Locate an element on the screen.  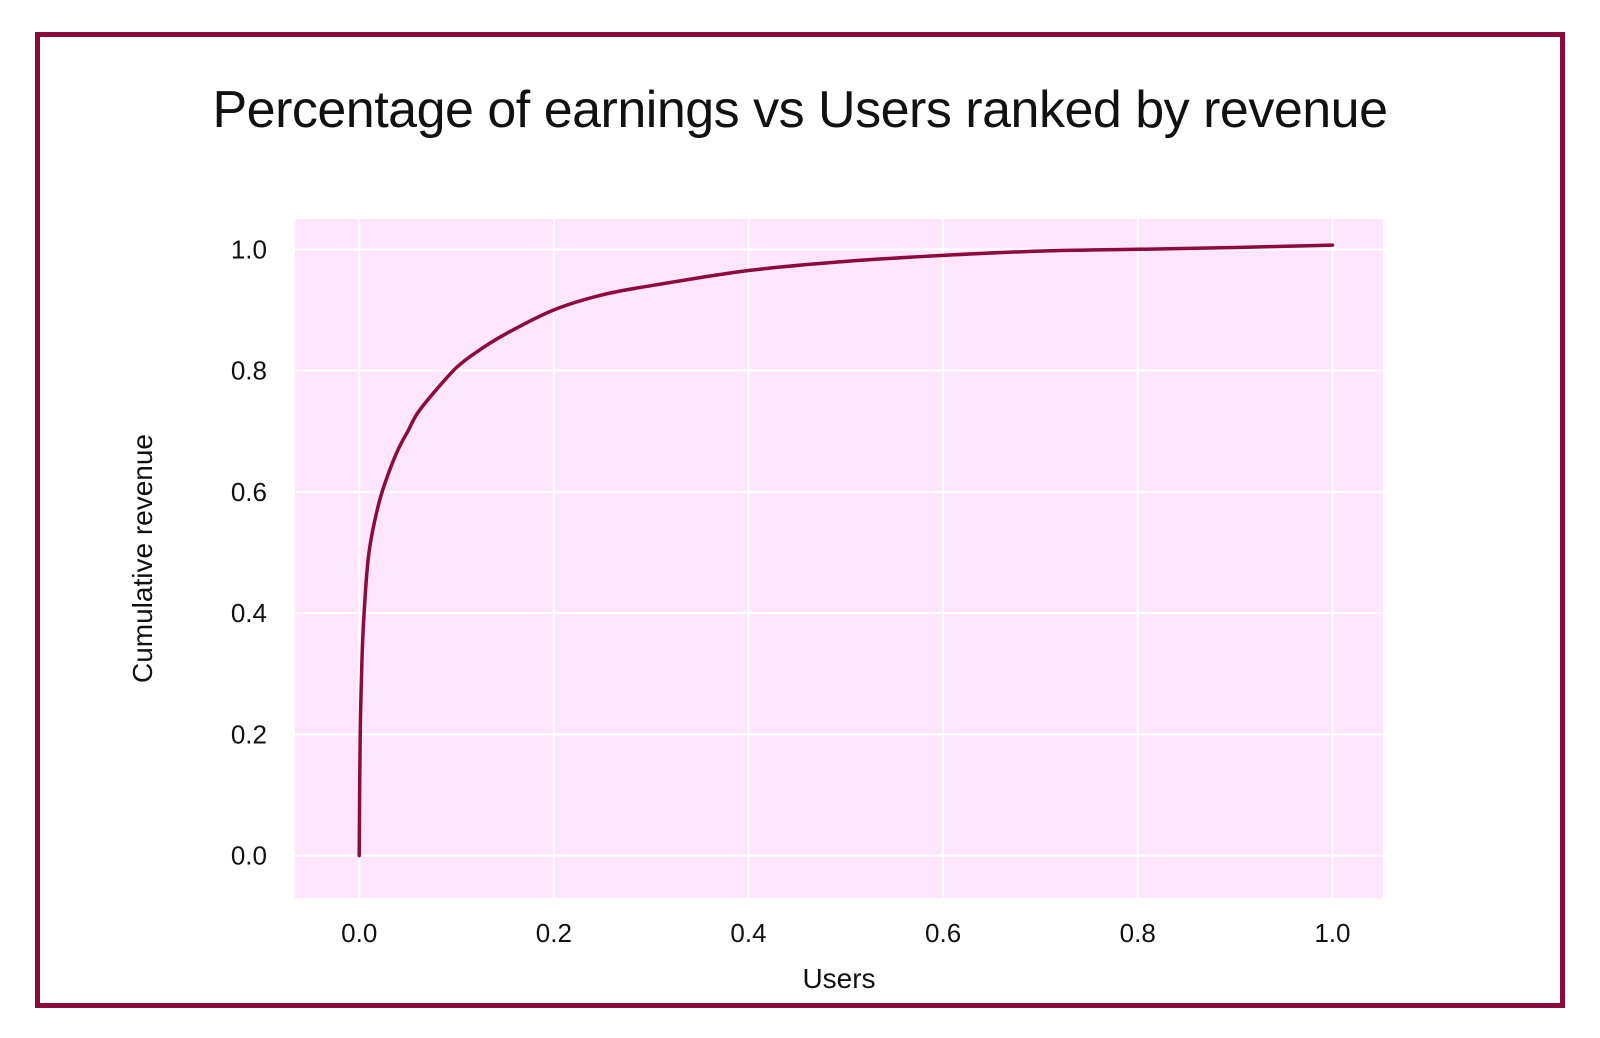
y-tick-label: 0.0 is located at coordinates (249, 856).